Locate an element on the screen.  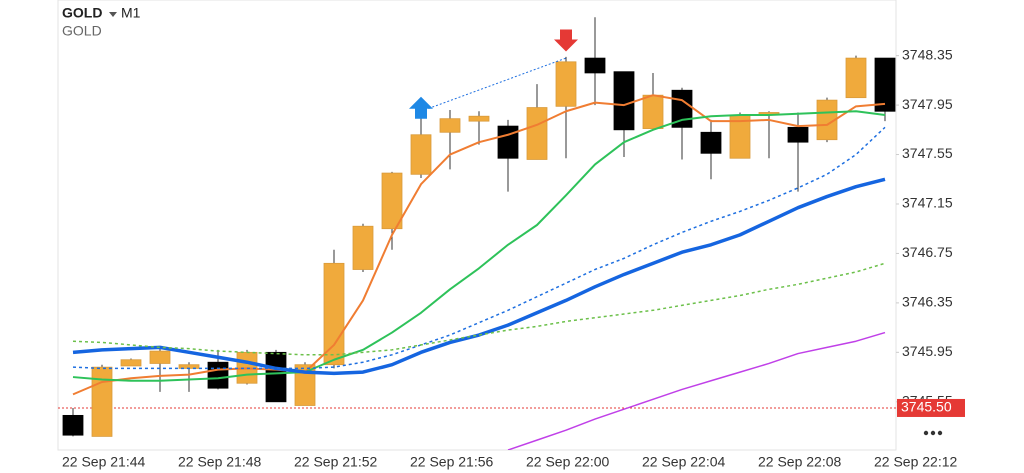
y-tick-label: 3748.35 is located at coordinates (927, 54).